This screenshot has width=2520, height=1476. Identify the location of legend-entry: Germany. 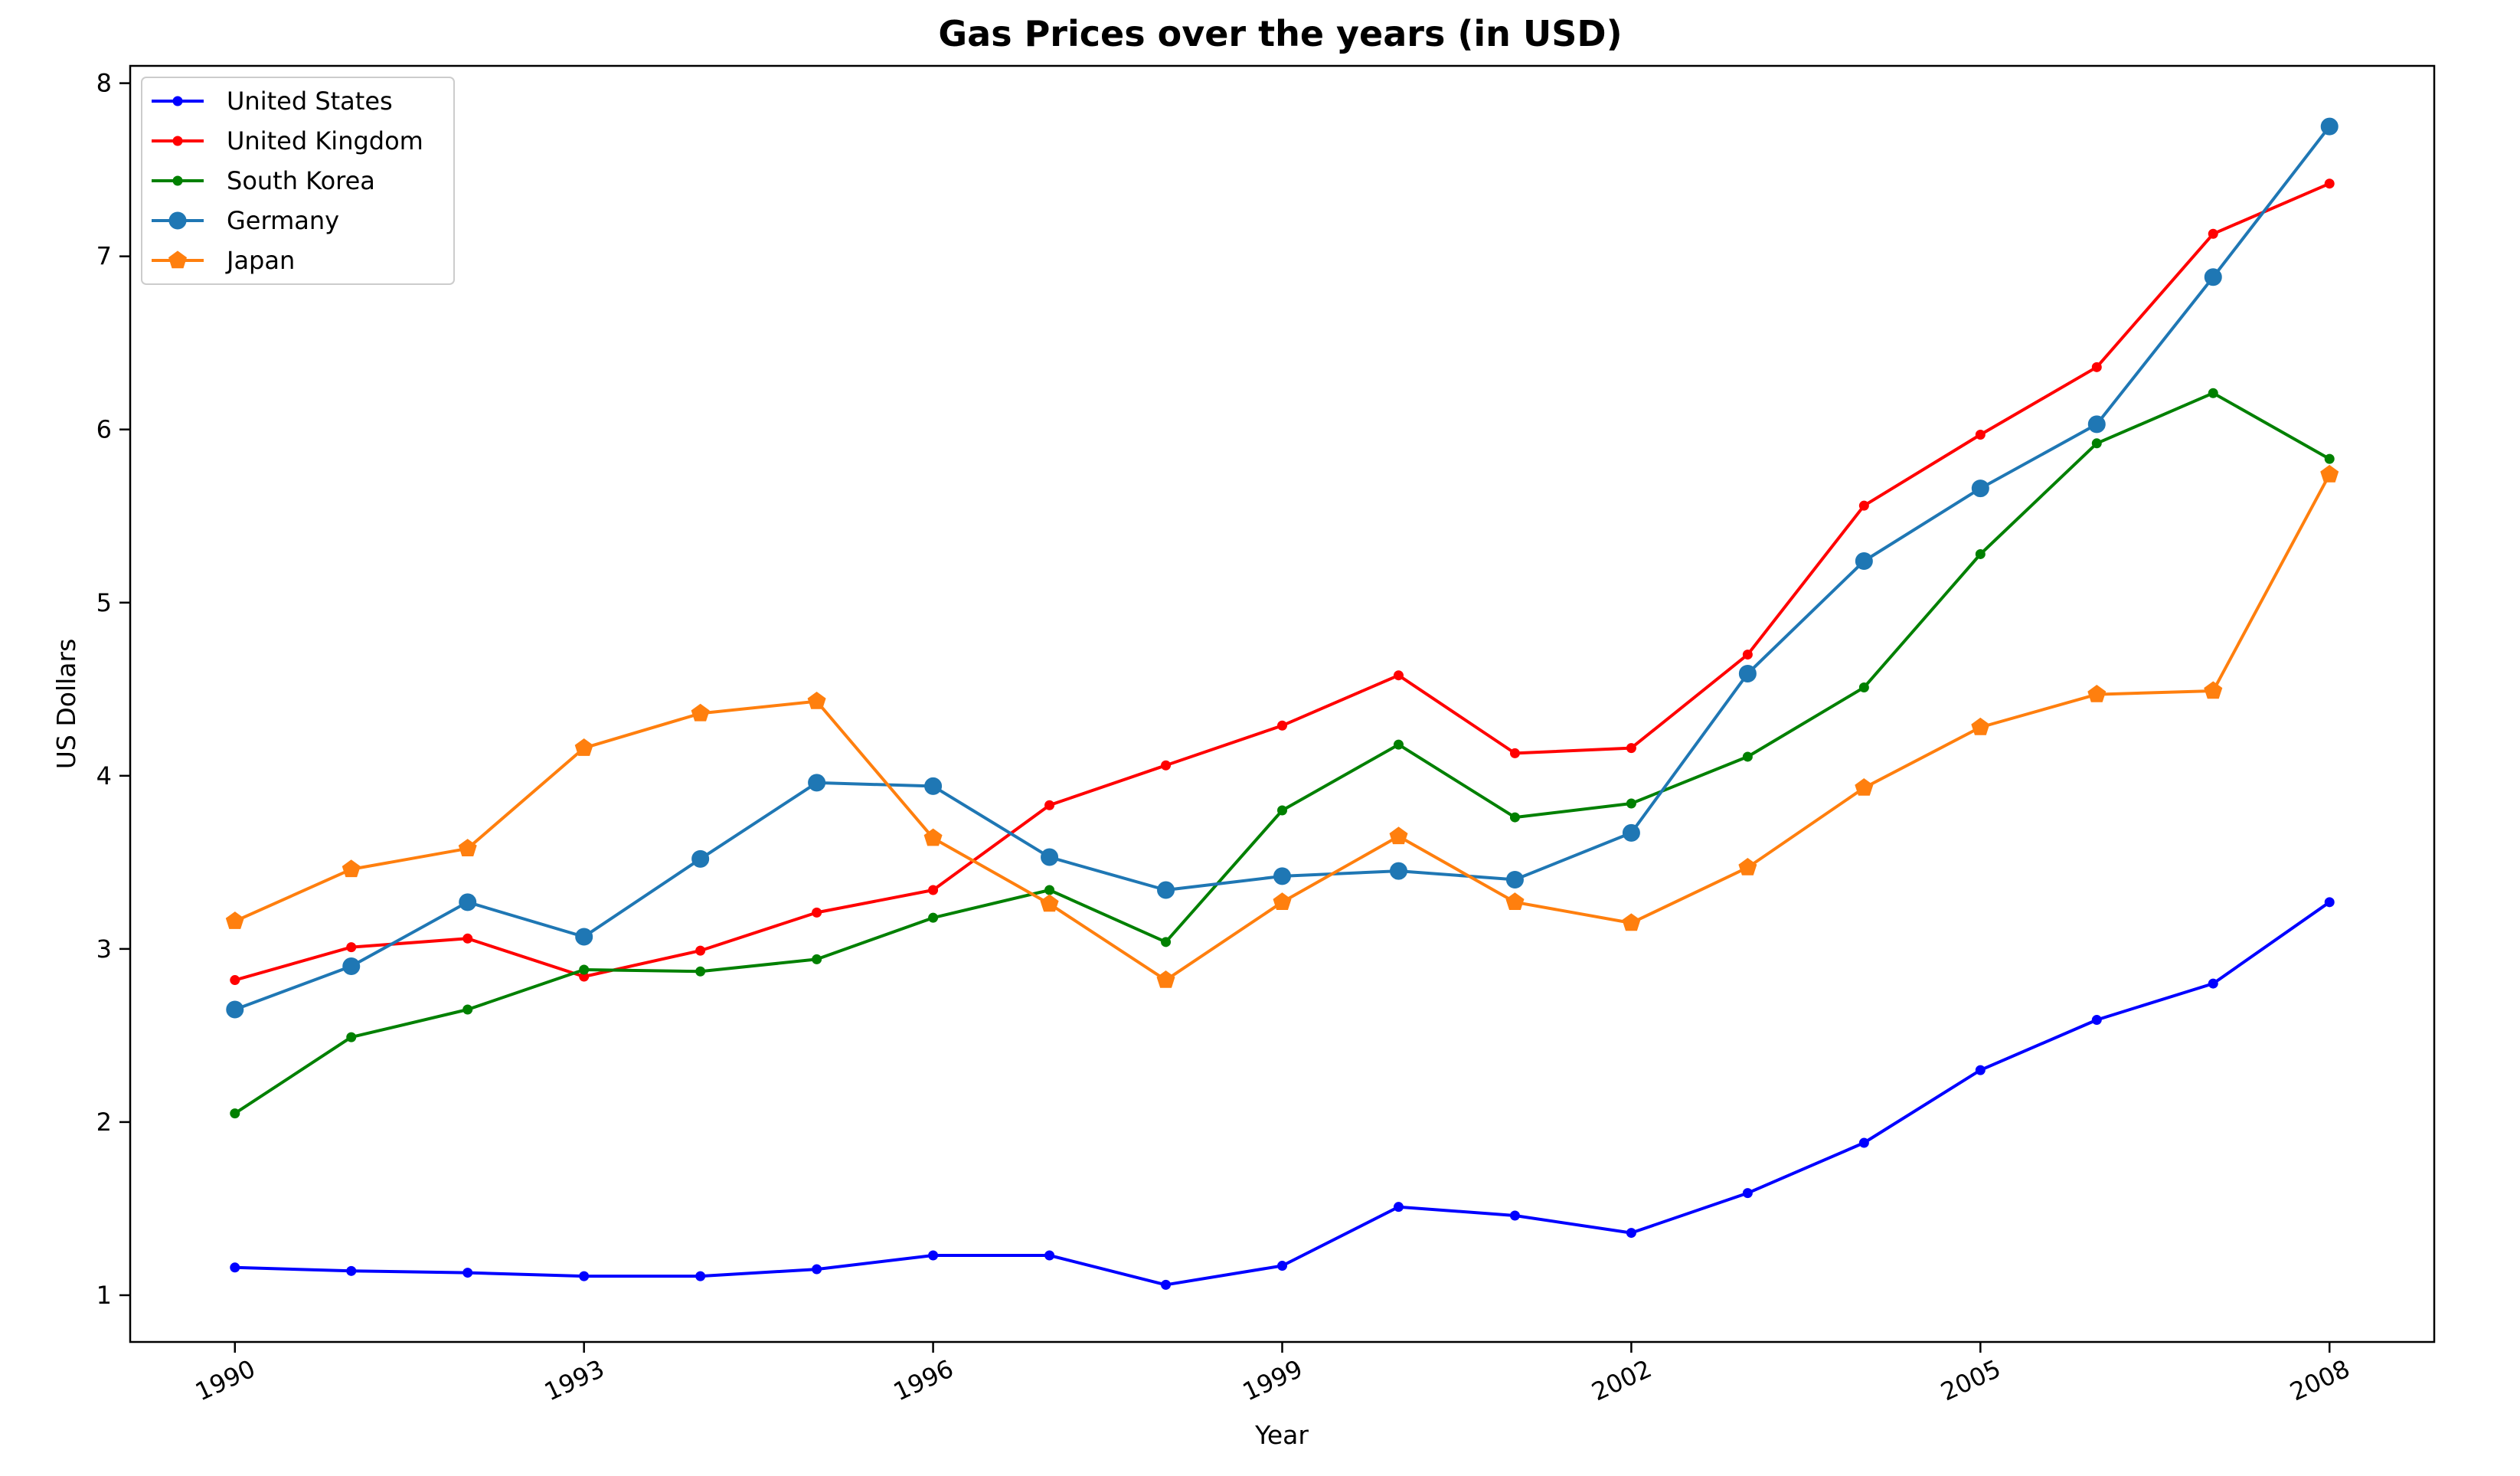
(246, 220).